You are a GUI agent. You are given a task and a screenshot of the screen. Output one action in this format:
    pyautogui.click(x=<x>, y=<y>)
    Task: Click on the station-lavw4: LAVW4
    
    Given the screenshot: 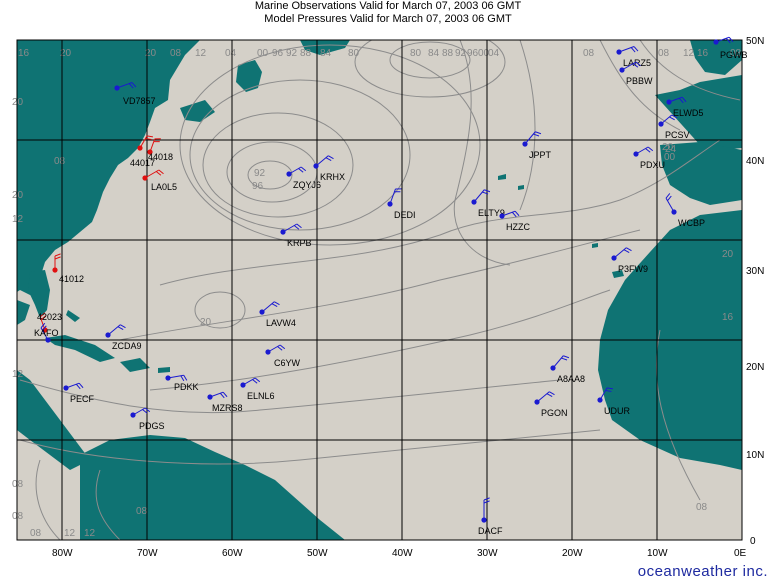 What is the action you would take?
    pyautogui.click(x=277, y=314)
    